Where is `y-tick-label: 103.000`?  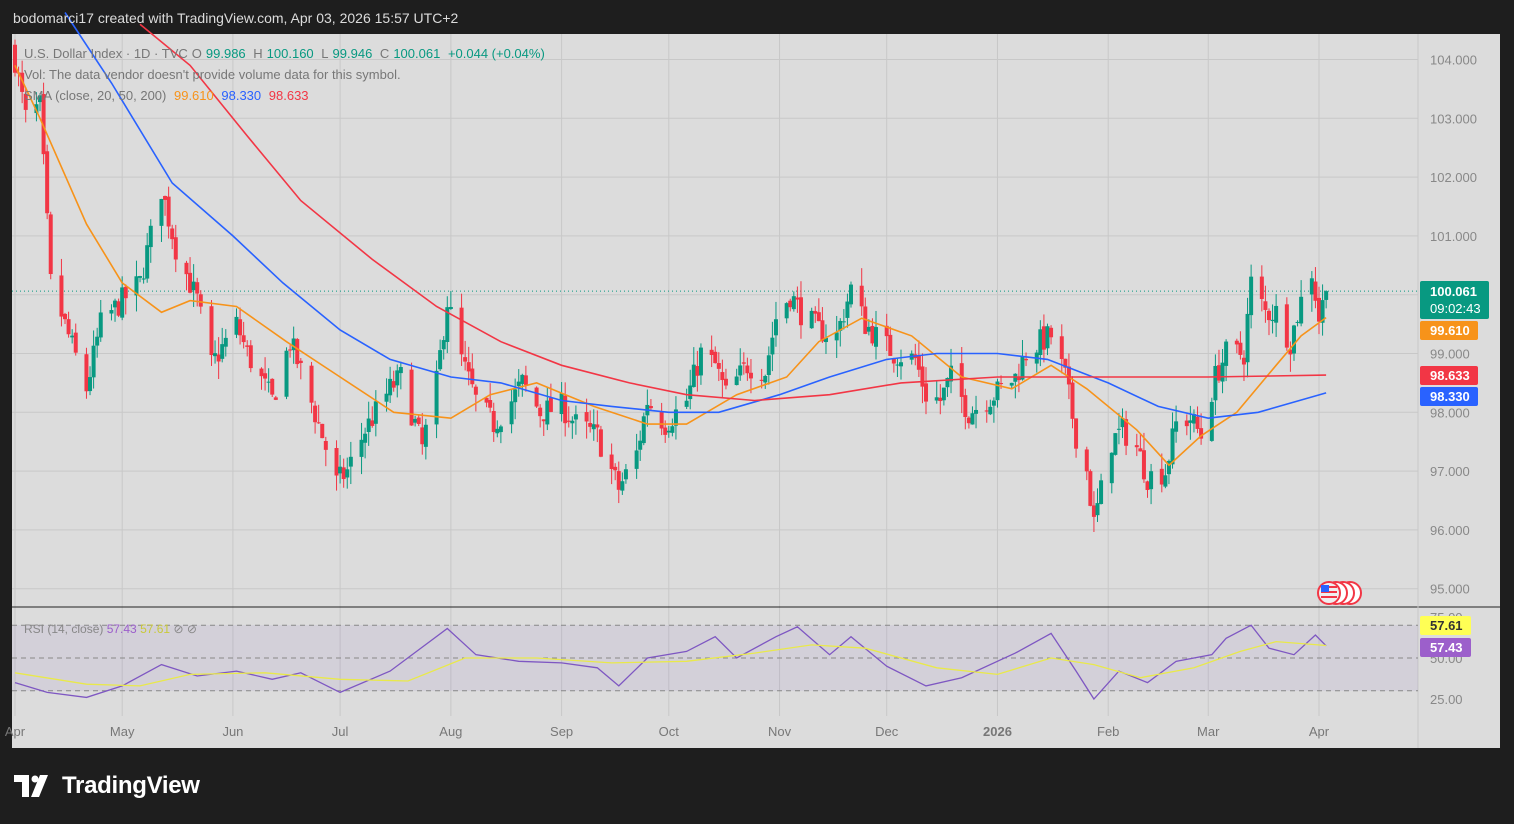
y-tick-label: 103.000 is located at coordinates (1453, 118).